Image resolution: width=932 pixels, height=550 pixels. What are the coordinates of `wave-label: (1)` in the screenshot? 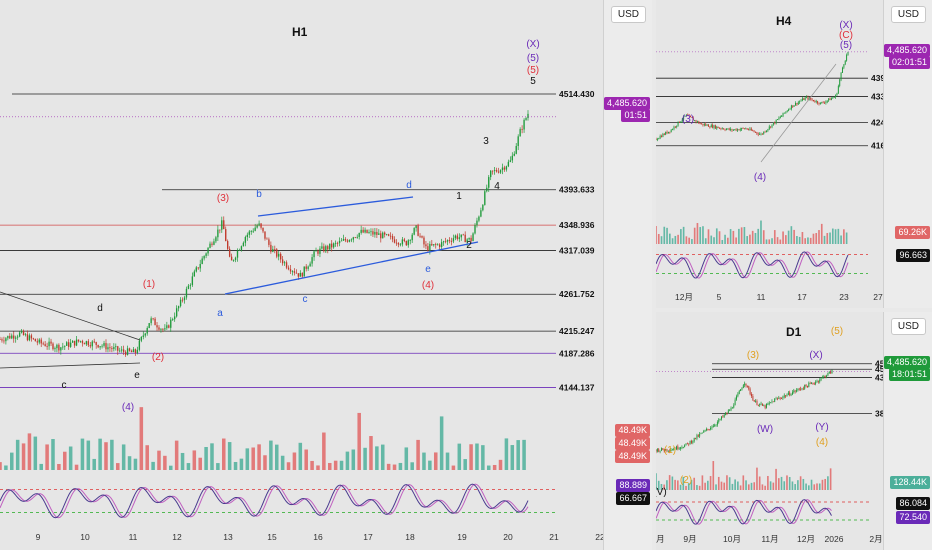 It's located at (670, 450).